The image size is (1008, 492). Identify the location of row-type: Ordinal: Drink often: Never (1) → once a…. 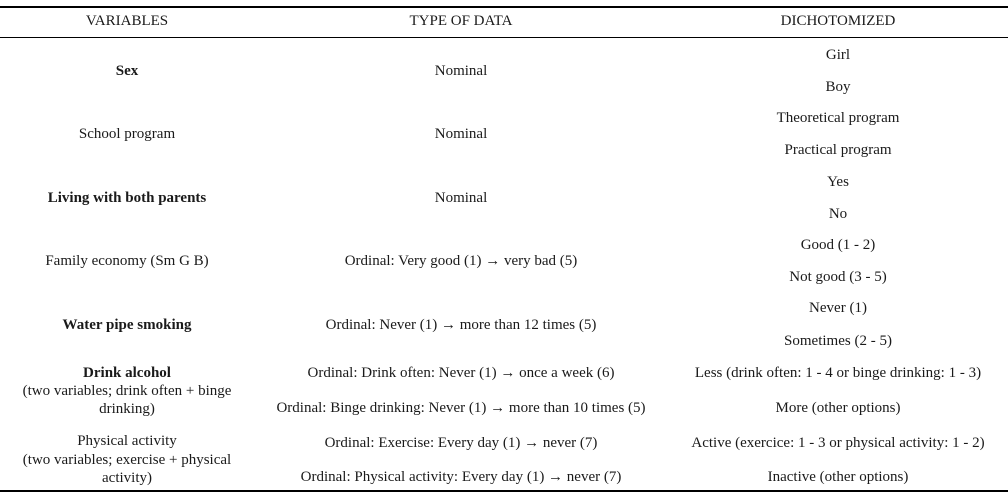
(461, 373).